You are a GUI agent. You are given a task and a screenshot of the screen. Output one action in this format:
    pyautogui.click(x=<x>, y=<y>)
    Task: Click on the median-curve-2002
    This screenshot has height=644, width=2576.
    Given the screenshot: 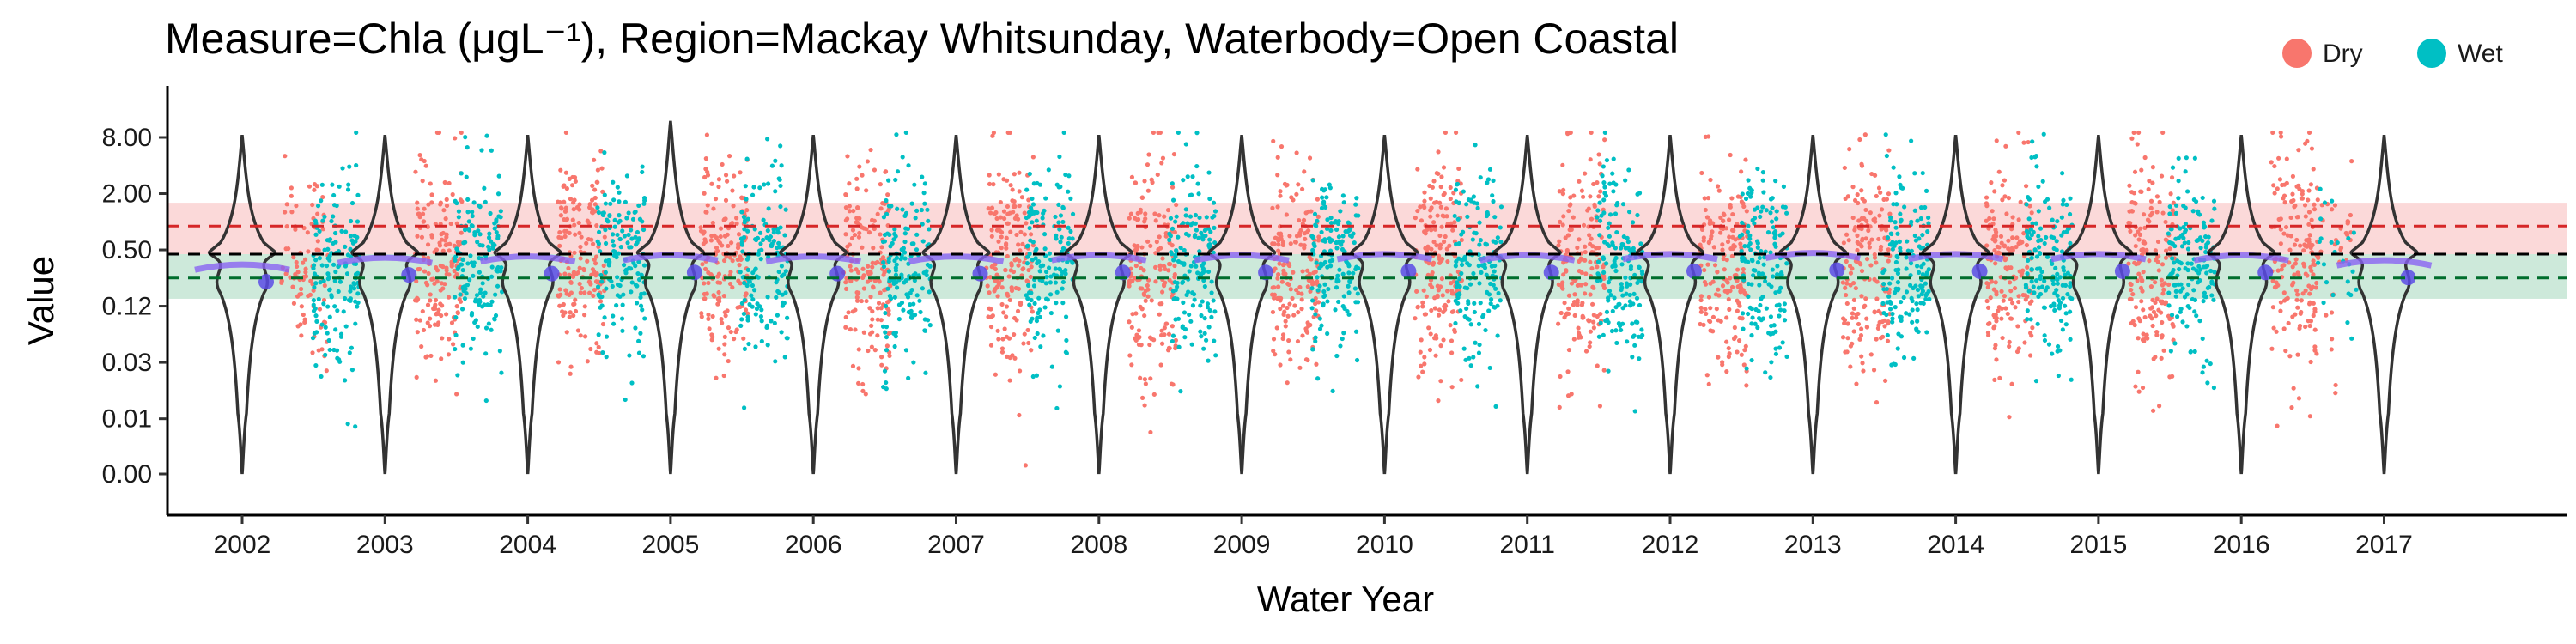 What is the action you would take?
    pyautogui.click(x=242, y=267)
    